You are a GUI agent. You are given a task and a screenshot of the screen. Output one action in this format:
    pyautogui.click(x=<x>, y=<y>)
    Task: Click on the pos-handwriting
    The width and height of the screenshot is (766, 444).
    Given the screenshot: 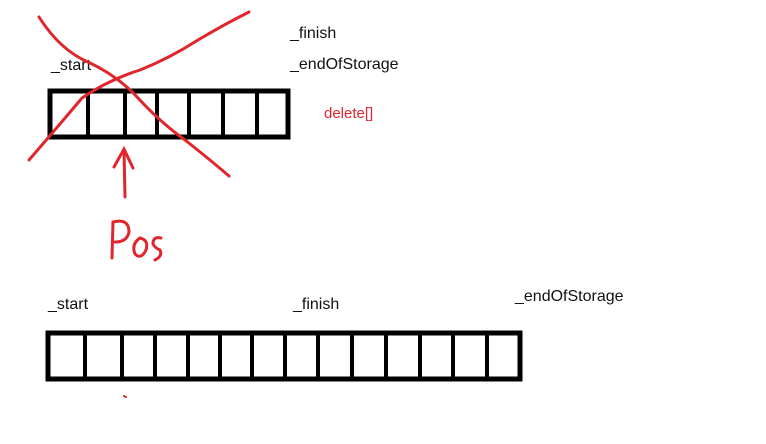 What is the action you would take?
    pyautogui.click(x=136, y=240)
    